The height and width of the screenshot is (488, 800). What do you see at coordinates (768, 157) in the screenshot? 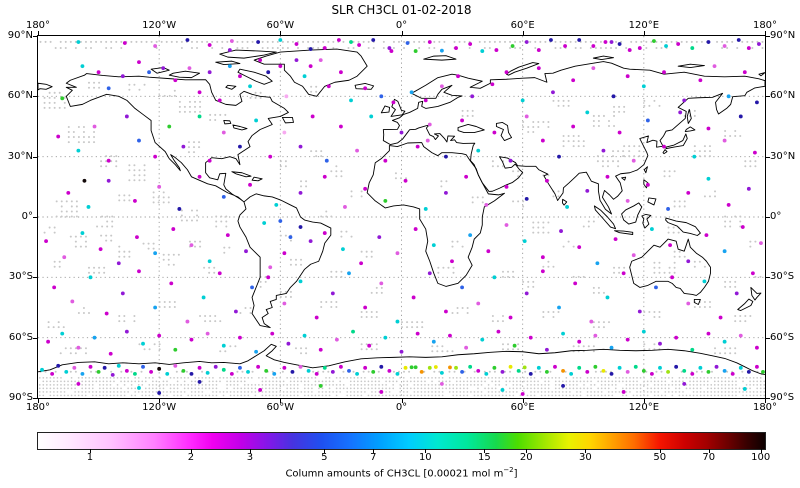
I see `axis-tick` at bounding box center [768, 157].